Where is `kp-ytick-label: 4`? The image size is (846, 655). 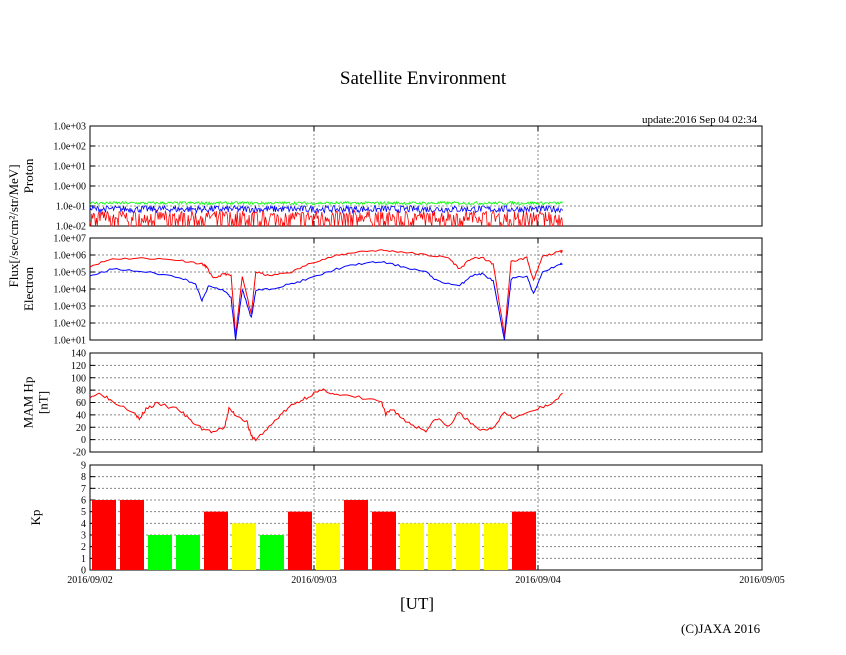 kp-ytick-label: 4 is located at coordinates (83, 524).